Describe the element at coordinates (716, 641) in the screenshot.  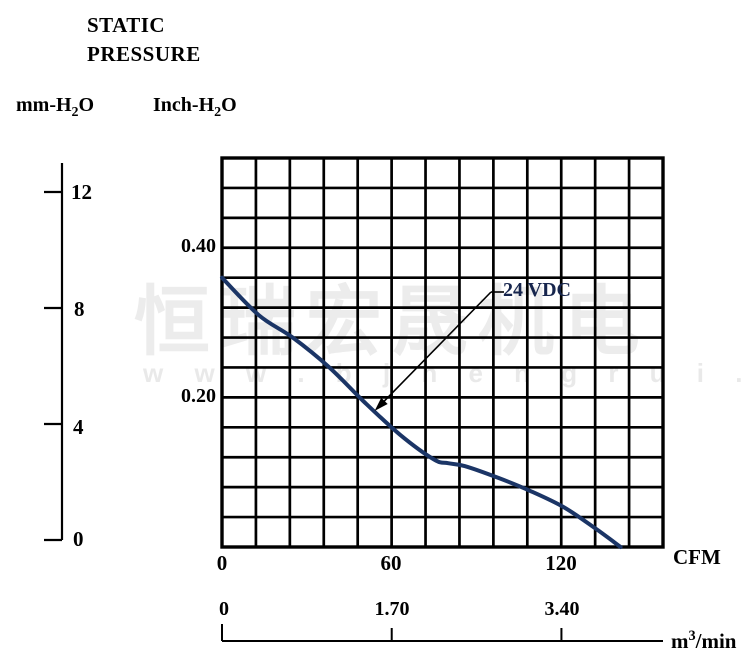
I see `m3-unit-post: /min` at that location.